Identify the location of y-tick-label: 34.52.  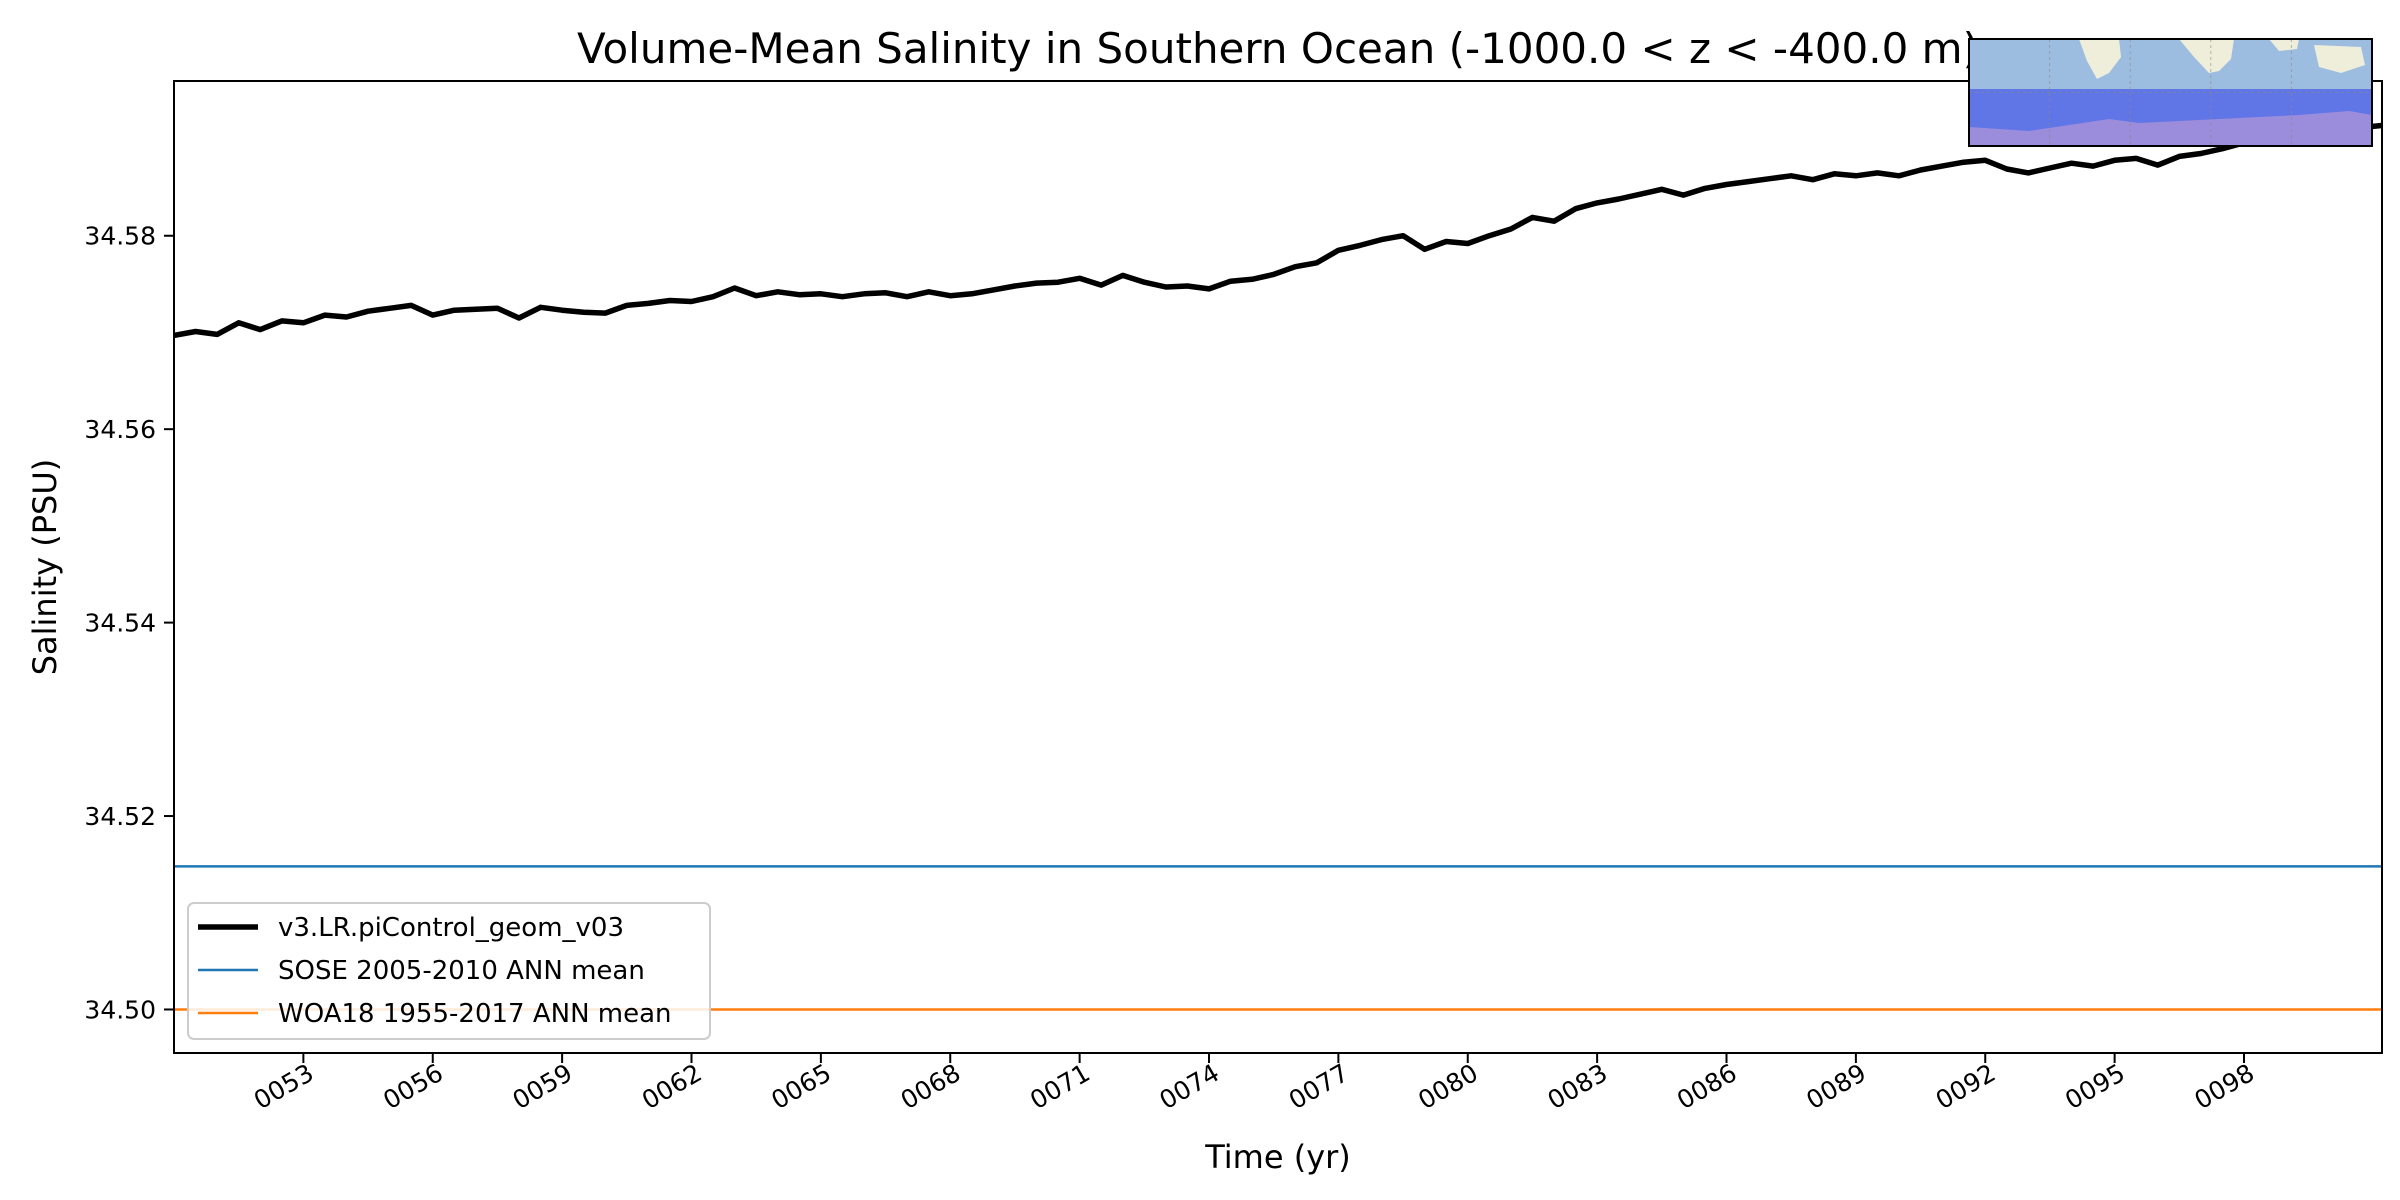
(120, 816).